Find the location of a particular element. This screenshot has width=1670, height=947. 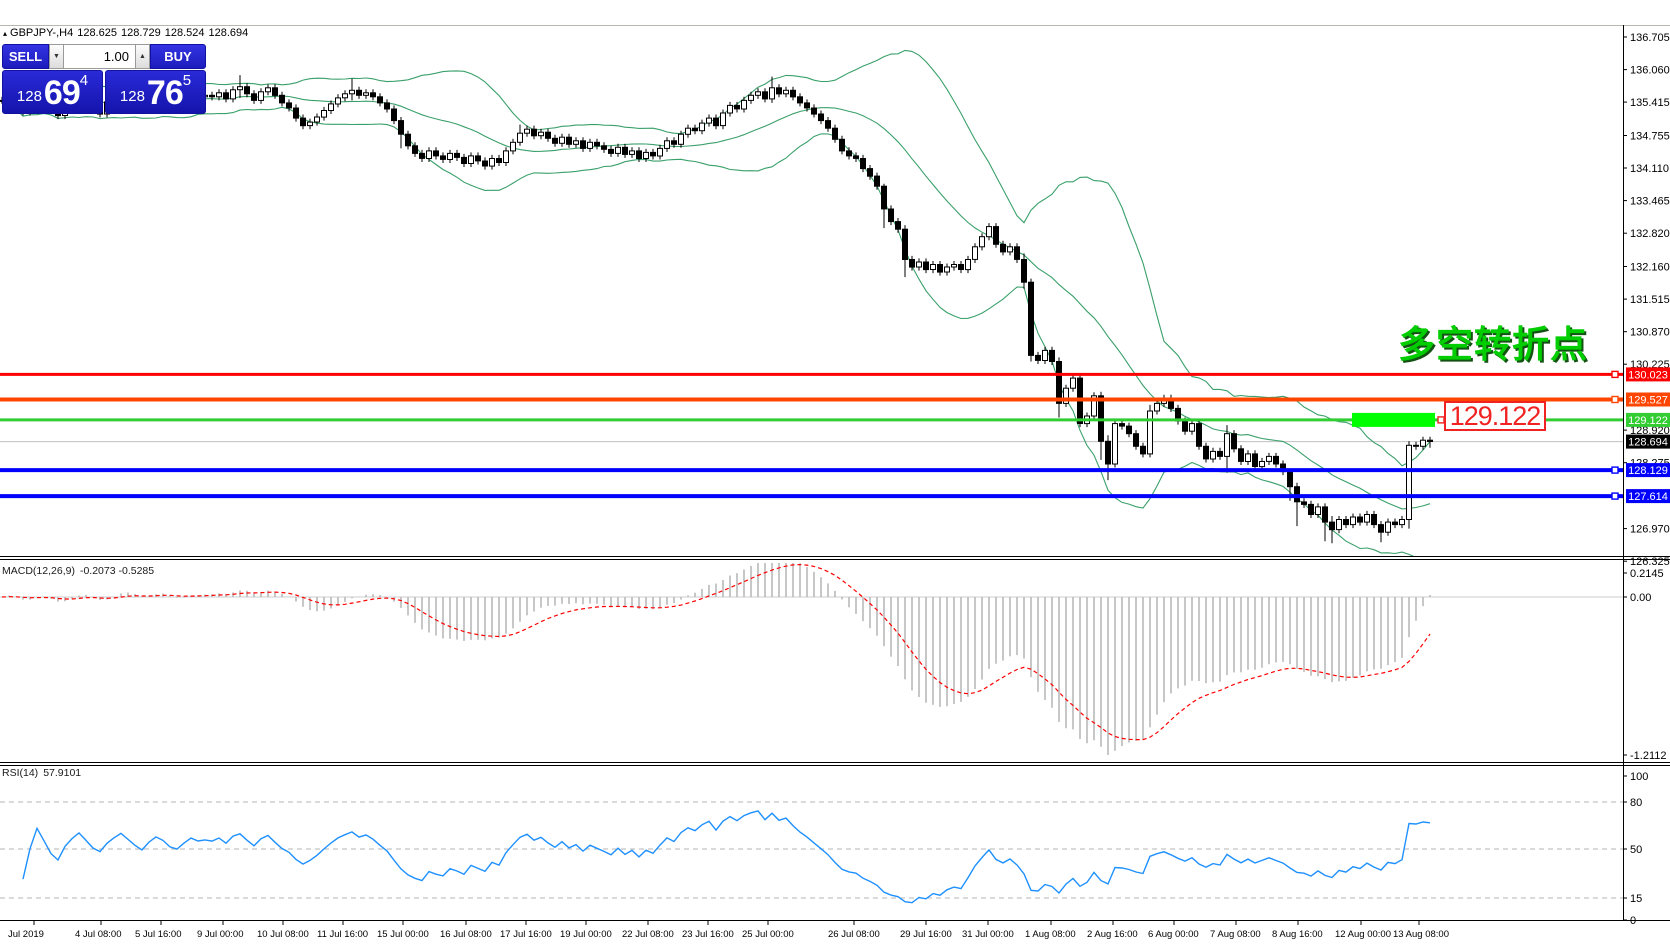

hline-130.023 is located at coordinates (811, 374).